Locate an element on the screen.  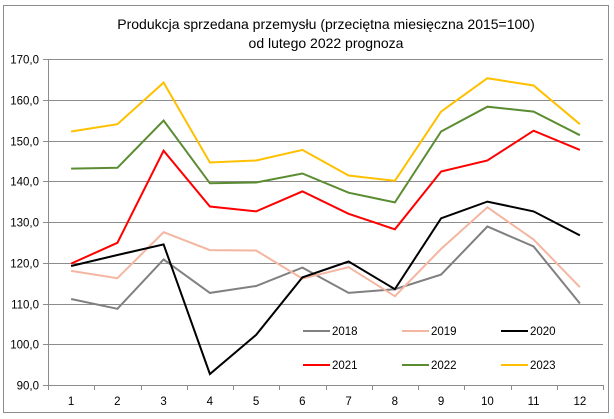
x-tick-label: 3 is located at coordinates (163, 402).